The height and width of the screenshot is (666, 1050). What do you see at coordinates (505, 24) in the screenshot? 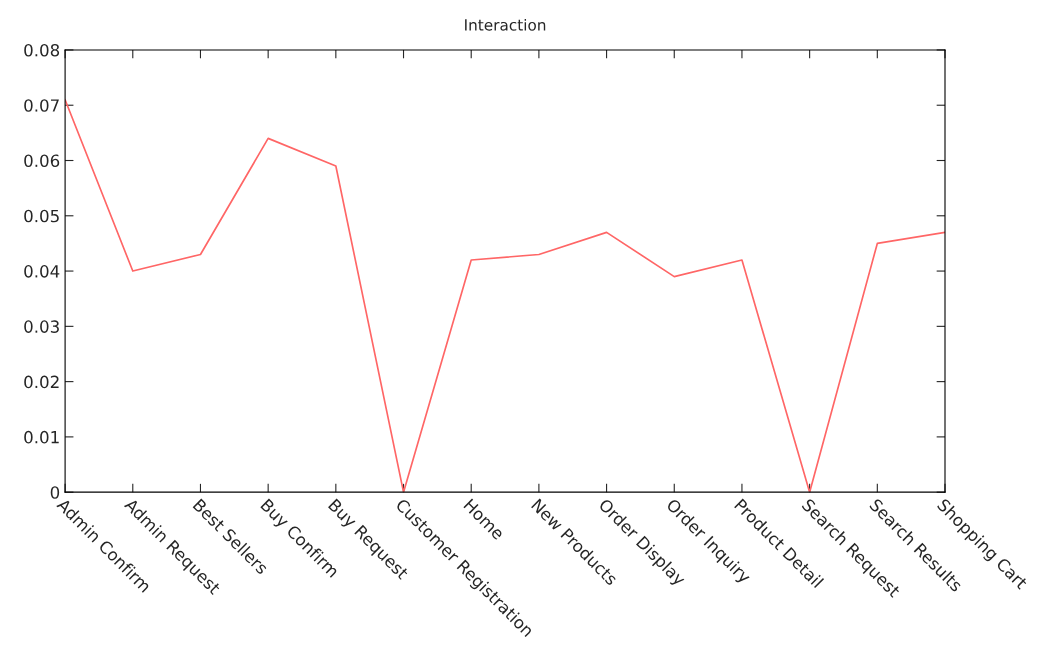
I see `chart-title: Interaction` at bounding box center [505, 24].